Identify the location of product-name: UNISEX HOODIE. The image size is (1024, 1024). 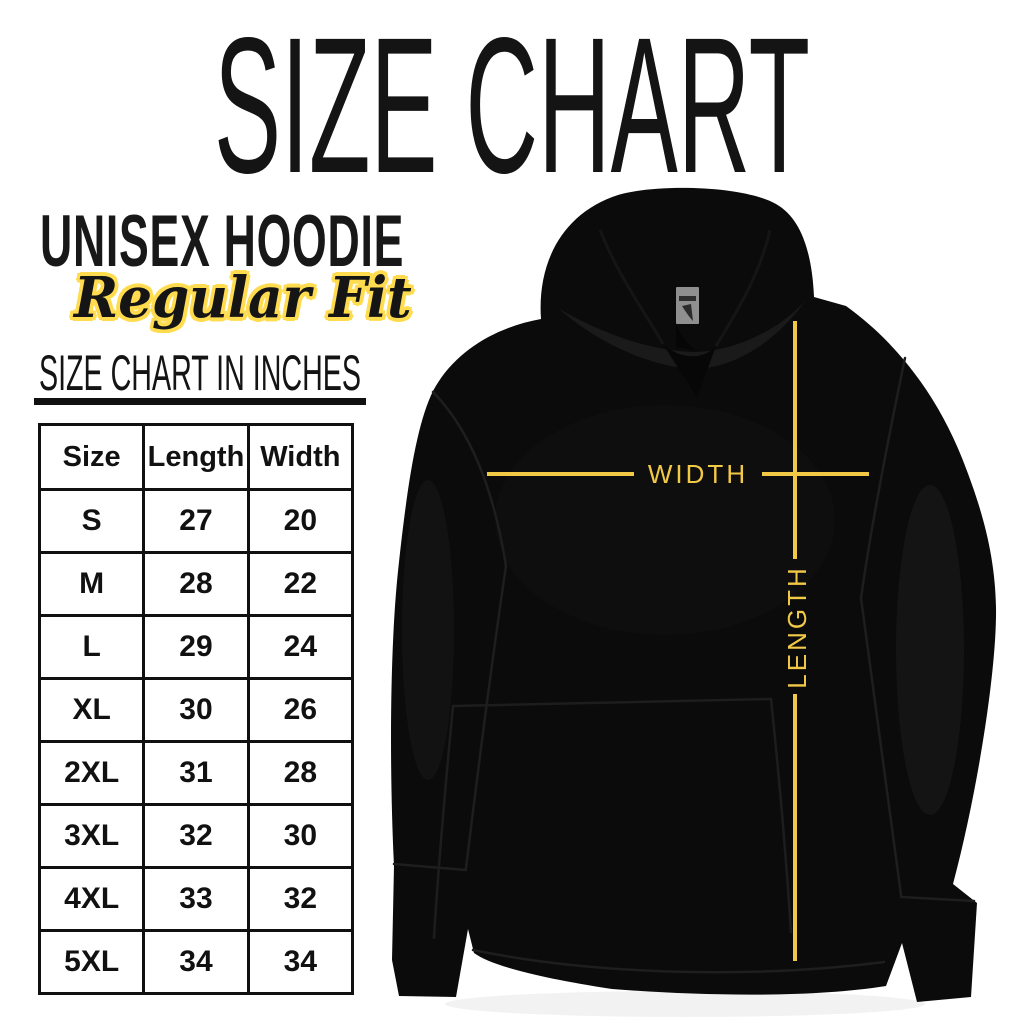
(222, 242).